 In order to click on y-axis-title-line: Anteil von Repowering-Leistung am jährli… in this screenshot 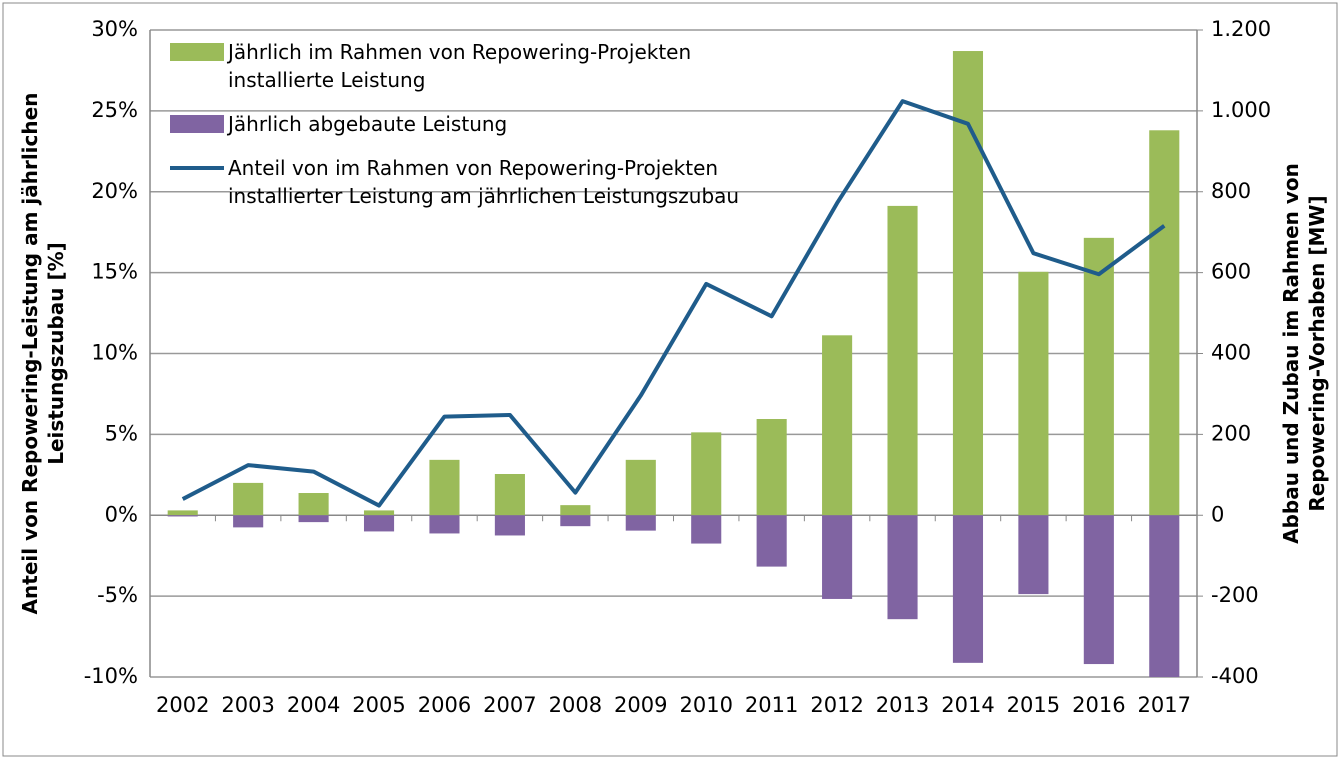, I will do `click(30, 354)`.